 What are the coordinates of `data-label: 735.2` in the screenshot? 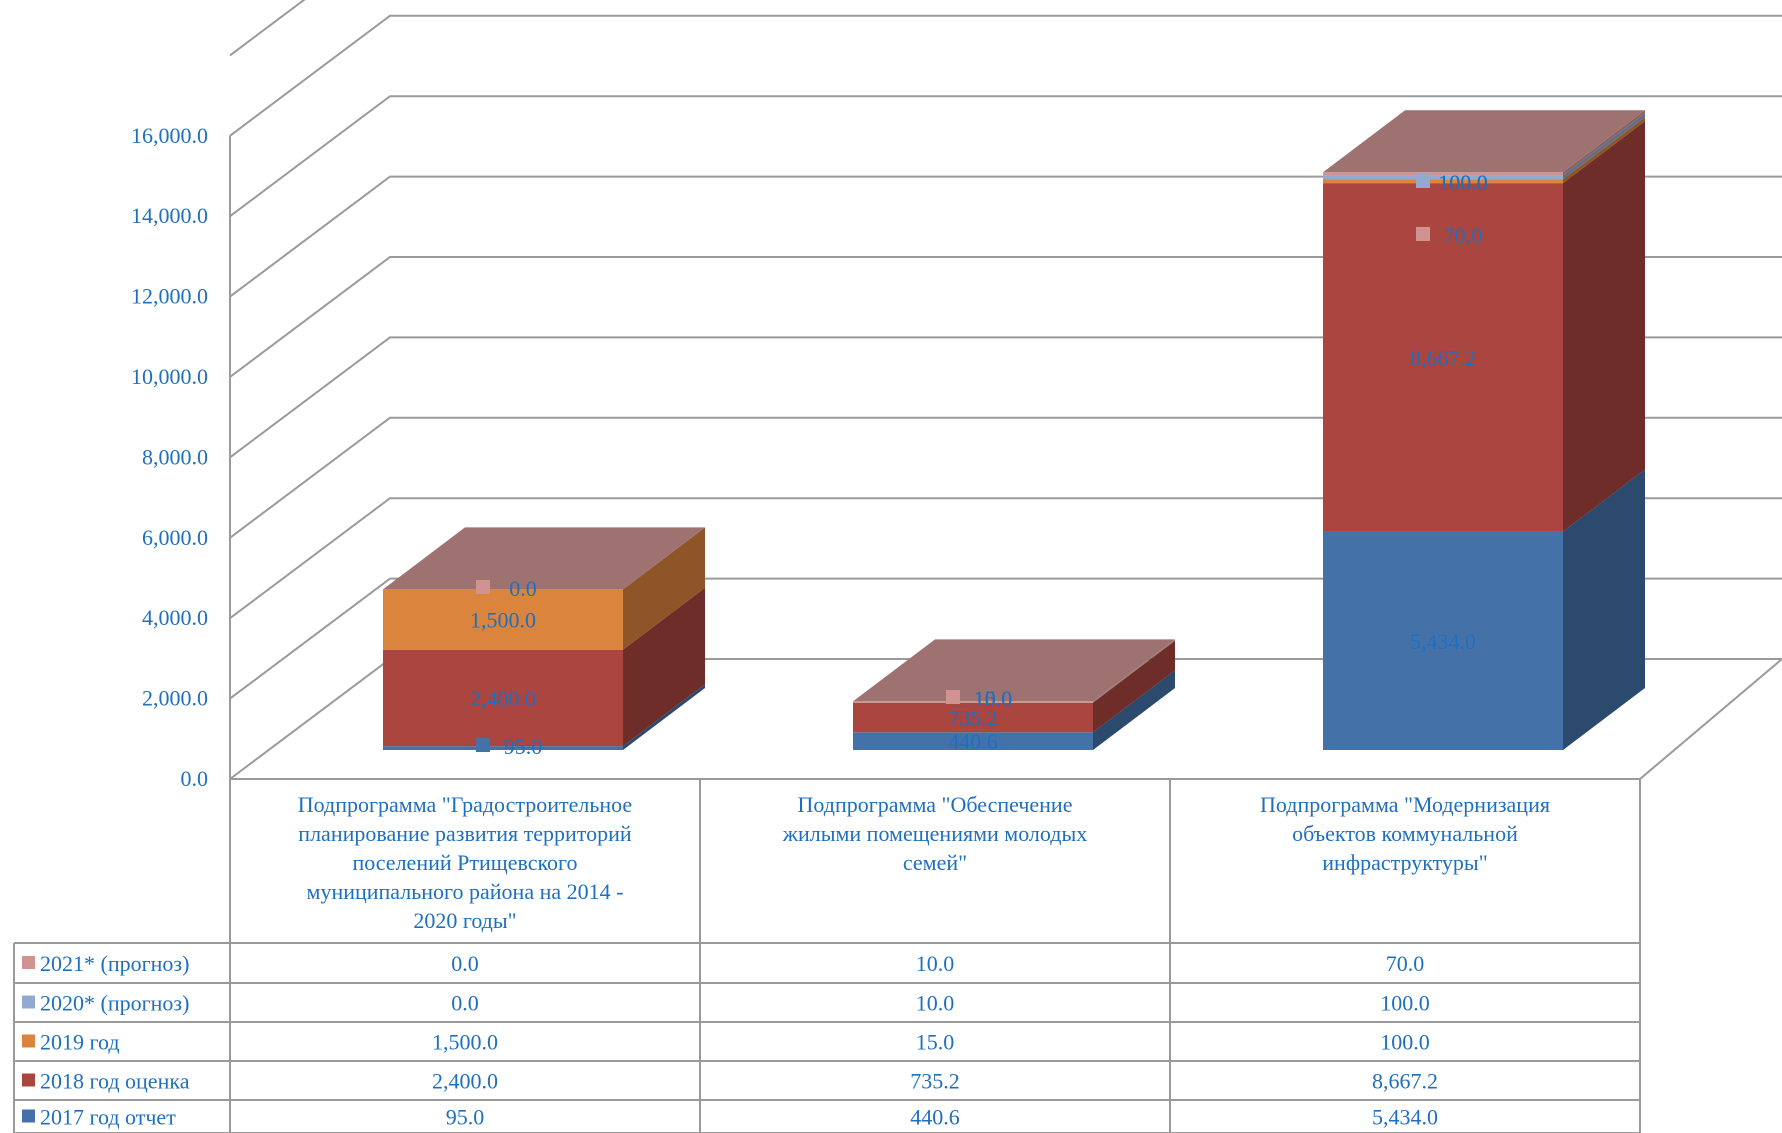 It's located at (973, 718).